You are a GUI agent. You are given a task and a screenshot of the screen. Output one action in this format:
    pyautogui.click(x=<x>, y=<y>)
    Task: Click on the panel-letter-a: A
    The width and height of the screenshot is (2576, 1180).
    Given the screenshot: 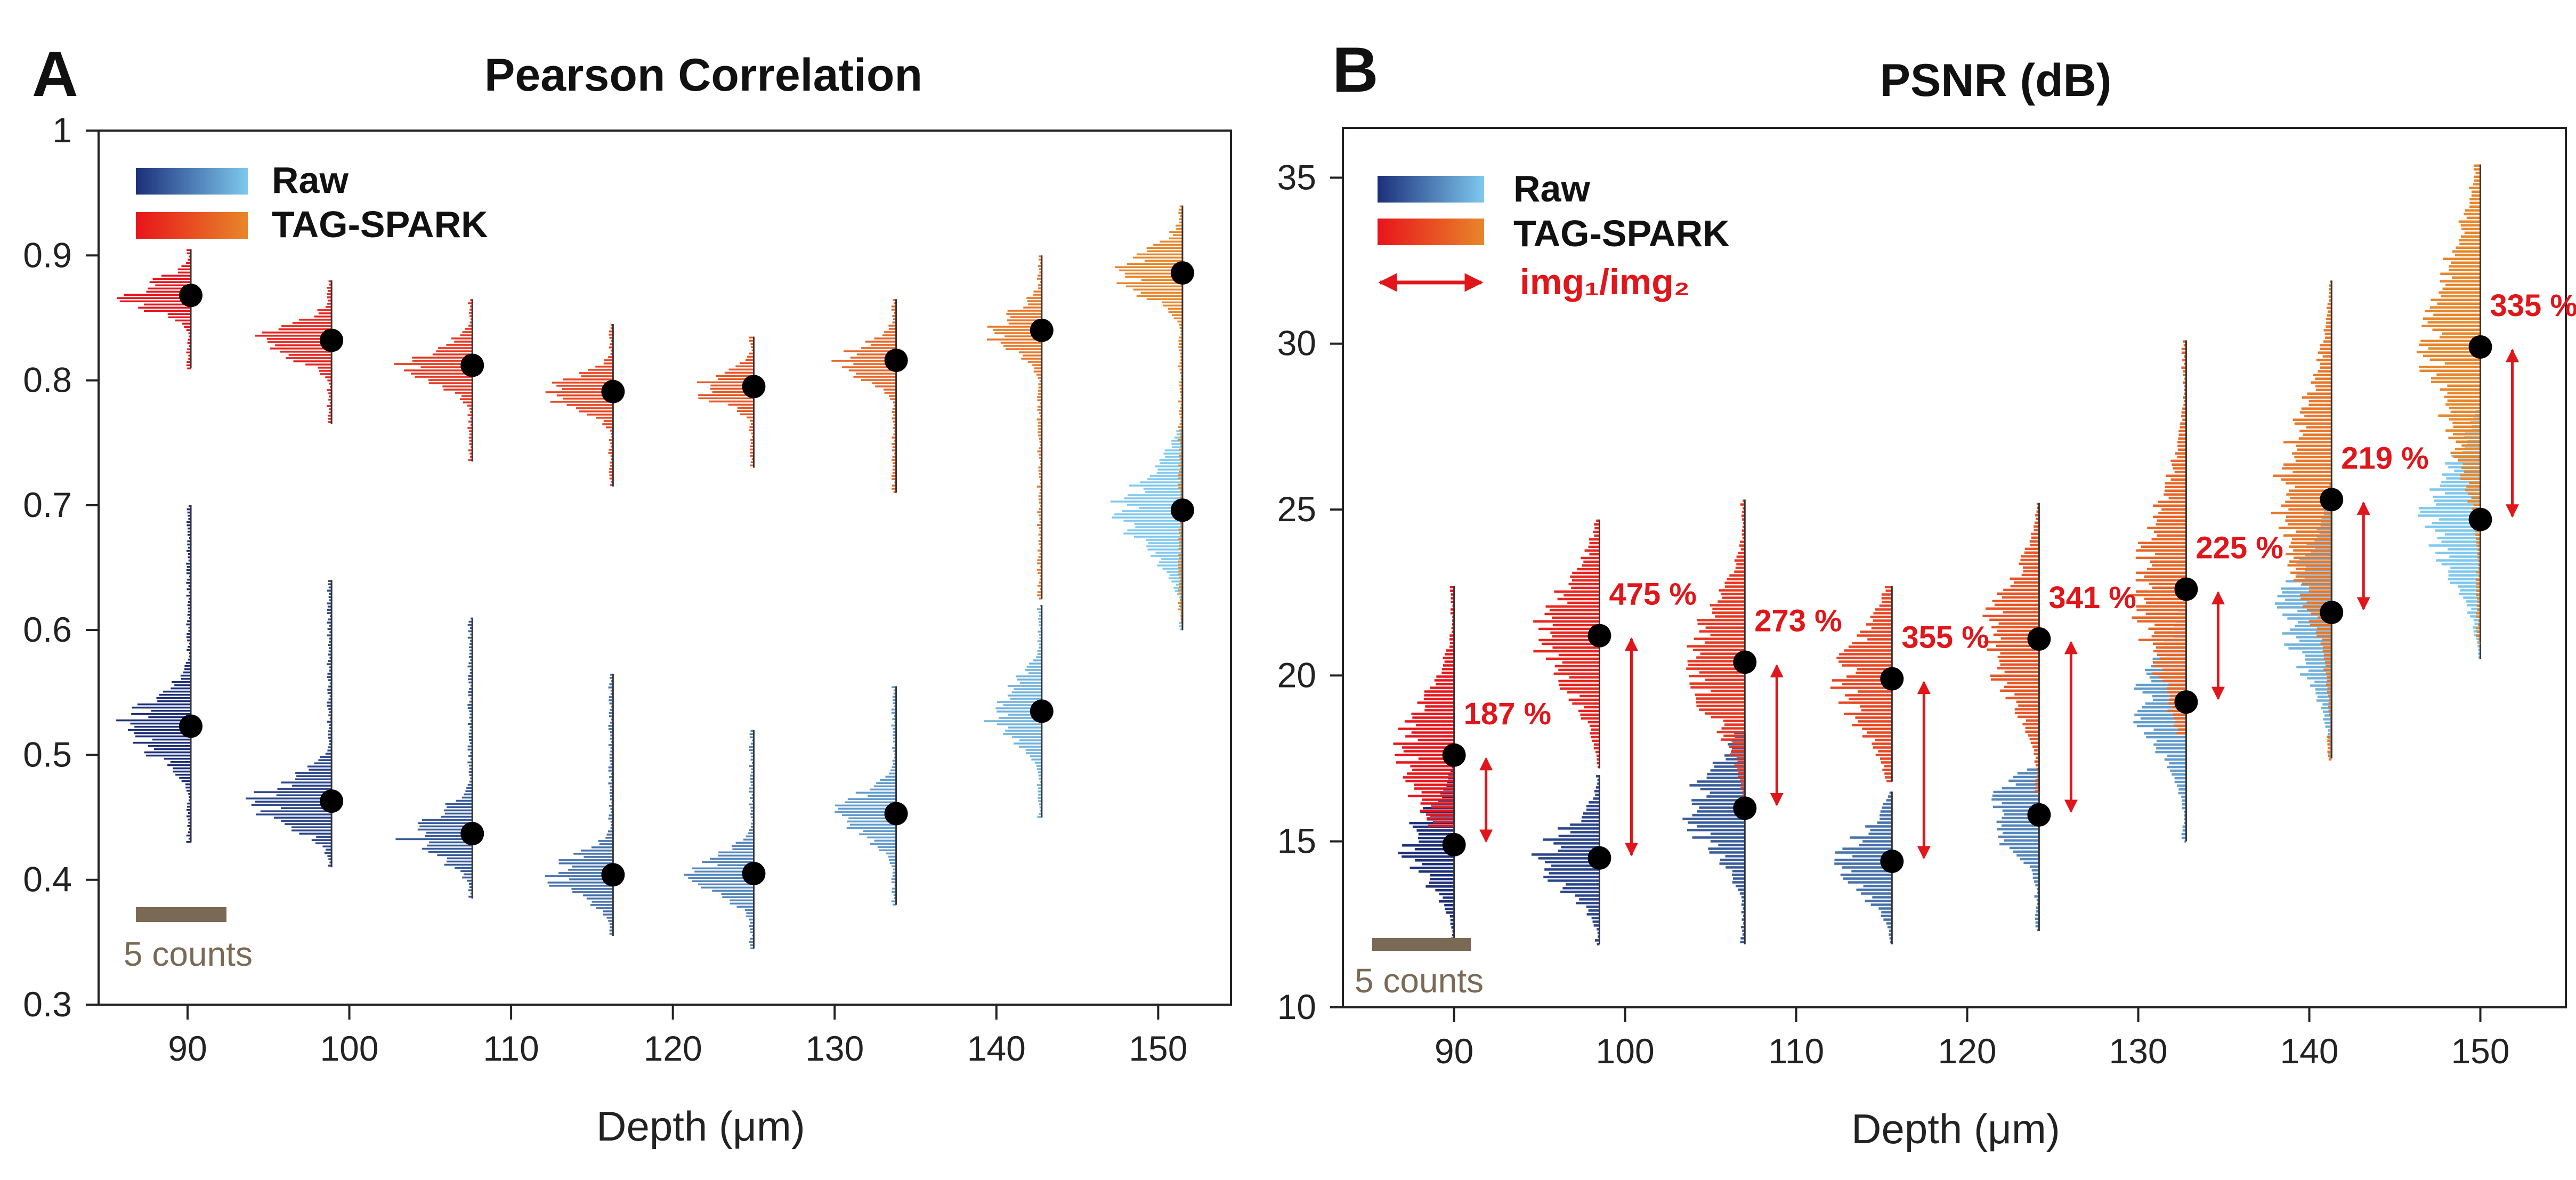 What is the action you would take?
    pyautogui.click(x=55, y=74)
    